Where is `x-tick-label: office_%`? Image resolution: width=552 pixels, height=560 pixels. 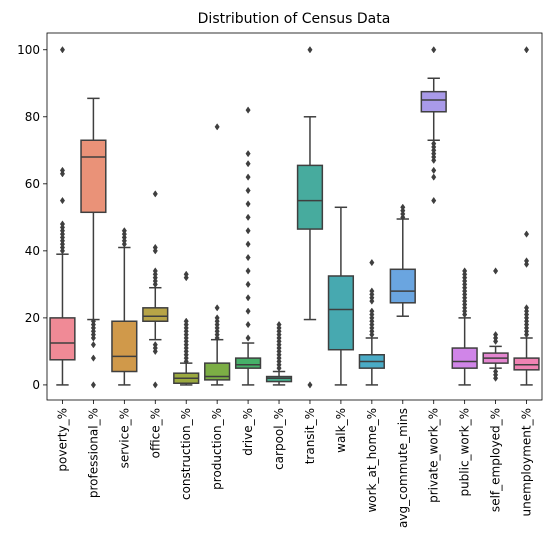
x-tick-label: office_% is located at coordinates (155, 433).